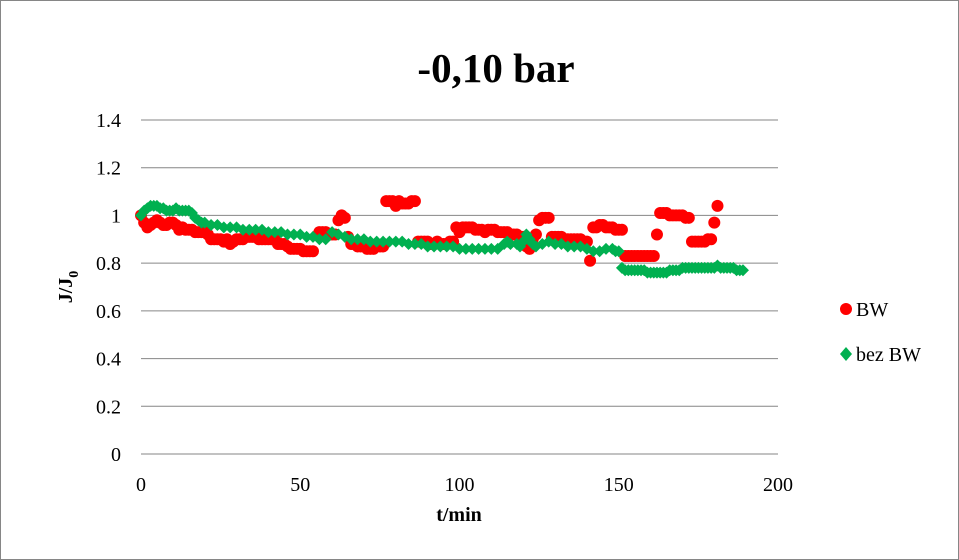 The height and width of the screenshot is (560, 959). What do you see at coordinates (888, 355) in the screenshot?
I see `legend-label-bez-bw: bez BW` at bounding box center [888, 355].